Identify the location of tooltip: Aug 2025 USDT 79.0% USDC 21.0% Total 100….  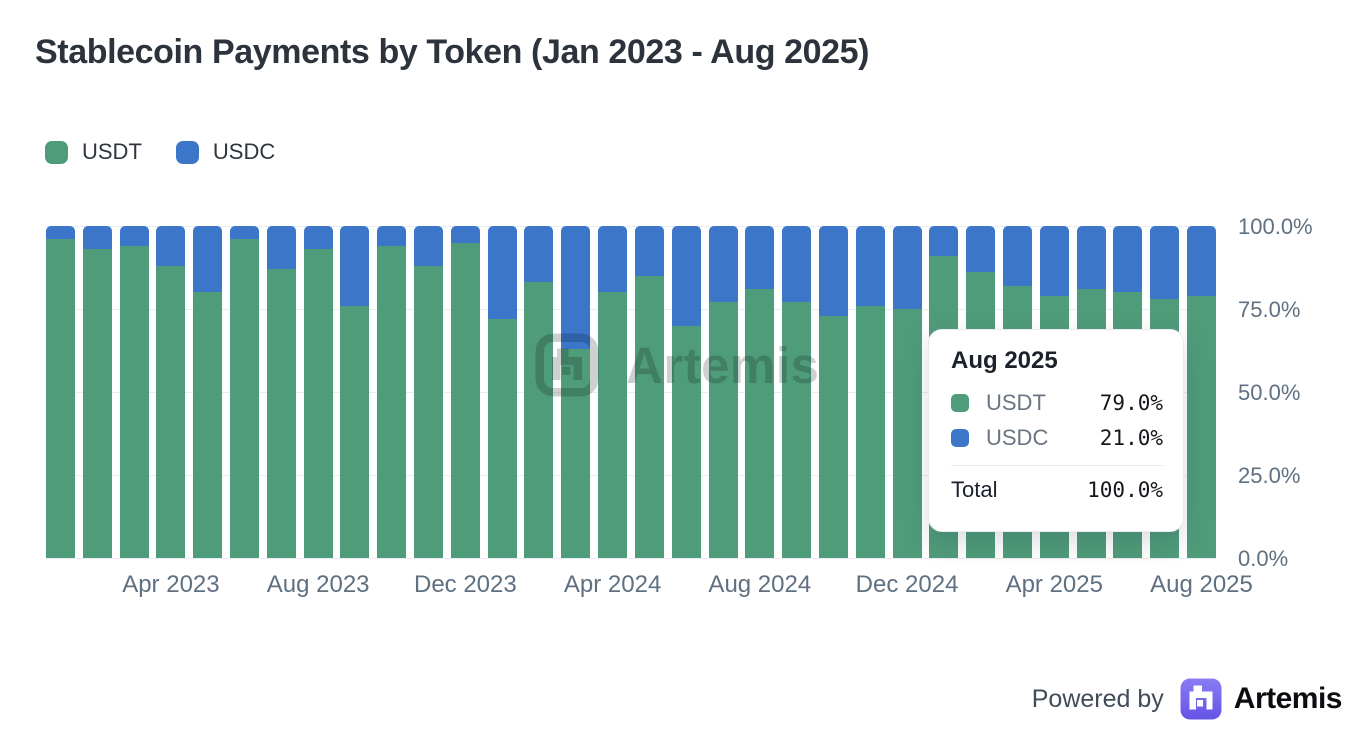
(1056, 430).